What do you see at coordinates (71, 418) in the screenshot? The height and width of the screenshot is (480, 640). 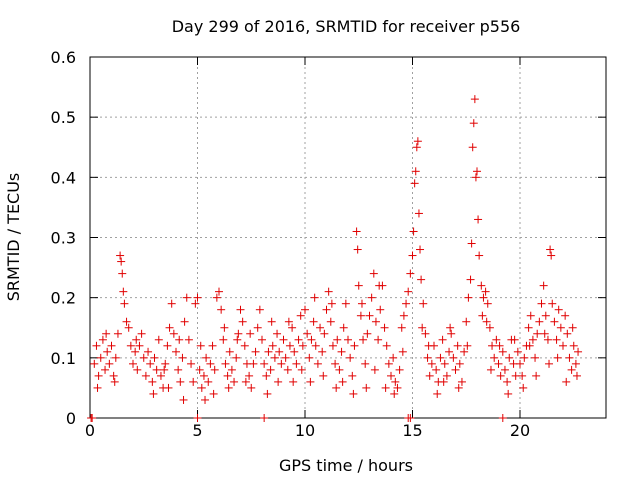 I see `y-tick-label: 0` at bounding box center [71, 418].